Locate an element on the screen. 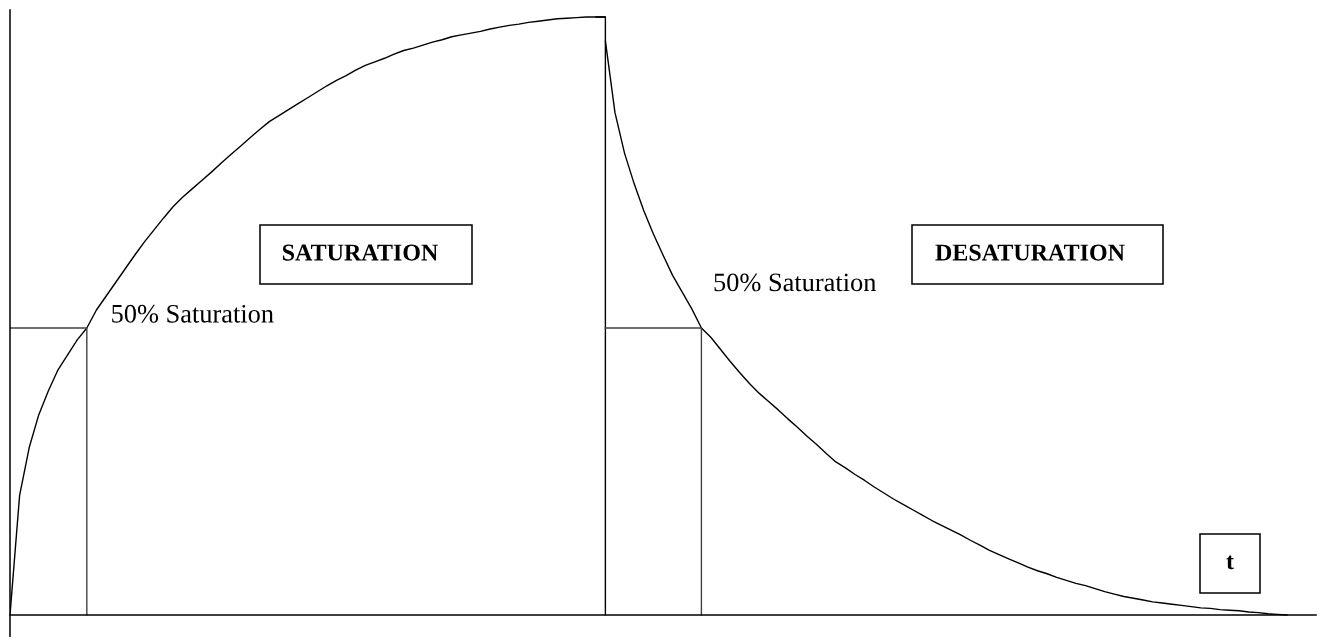 This screenshot has width=1319, height=637. annotation: SATURATION is located at coordinates (360, 252).